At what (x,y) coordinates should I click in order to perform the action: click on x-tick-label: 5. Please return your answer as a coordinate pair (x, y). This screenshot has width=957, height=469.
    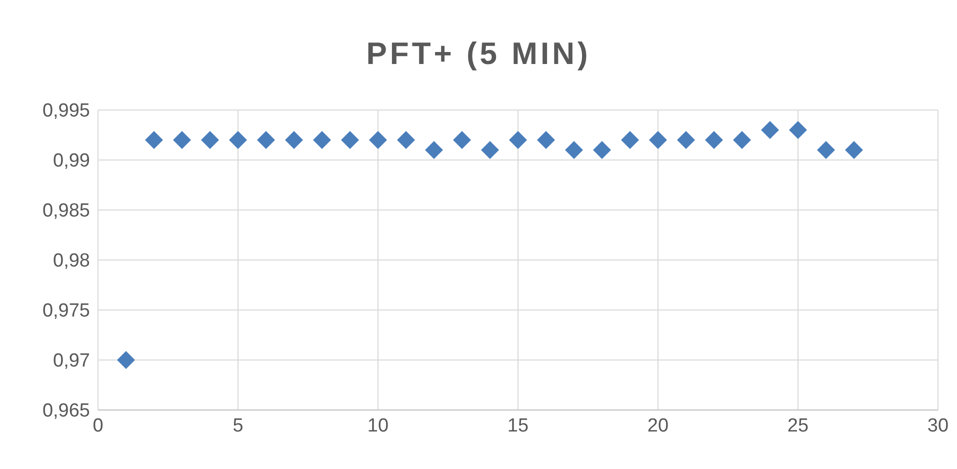
    Looking at the image, I should click on (238, 425).